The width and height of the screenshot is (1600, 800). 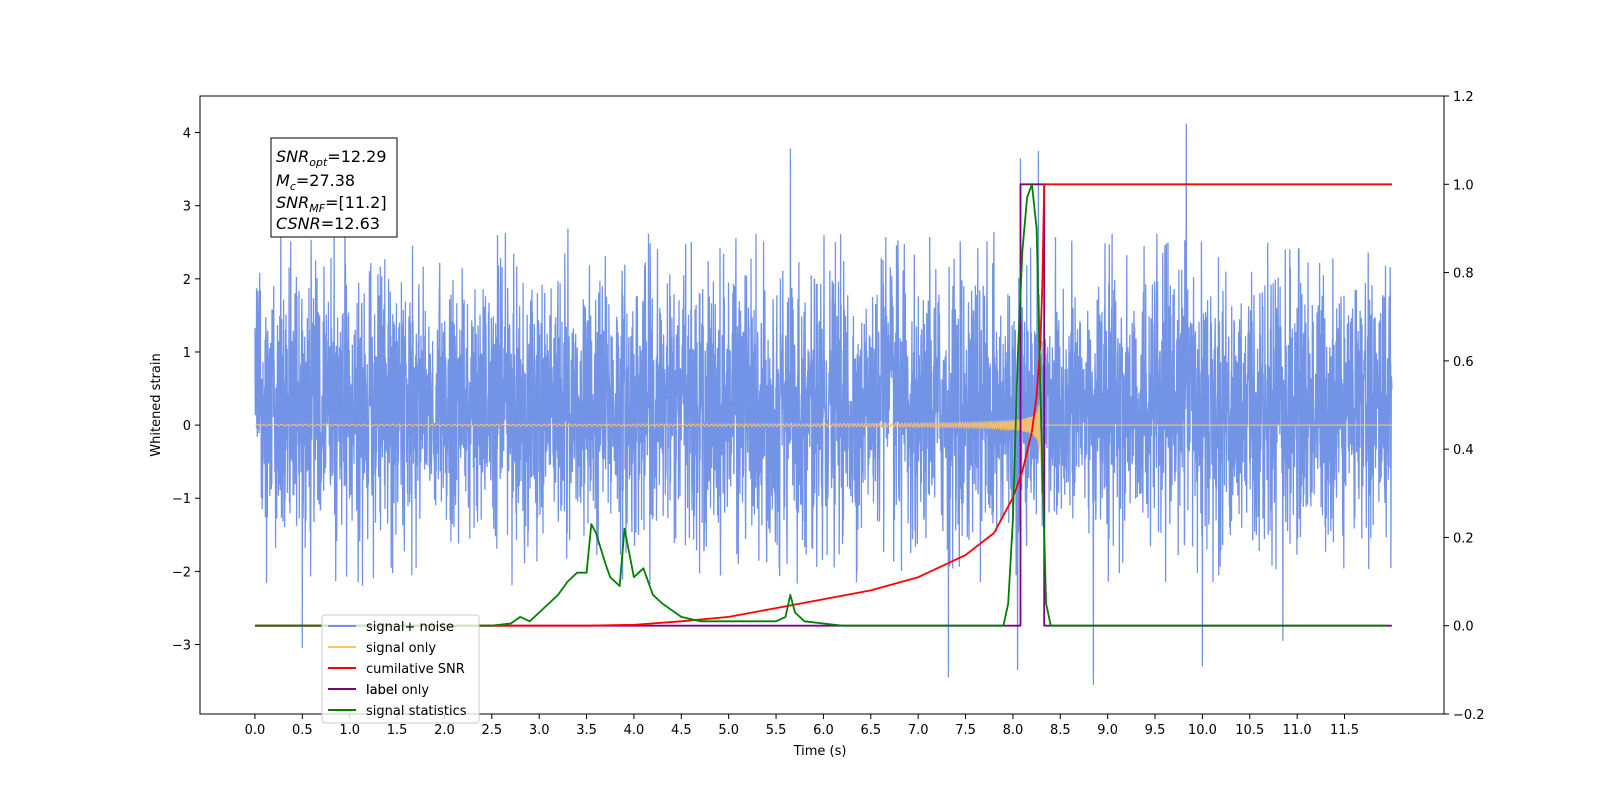 What do you see at coordinates (331, 204) in the screenshot?
I see `annotation-snr-mf: SNRMF=[11.2]` at bounding box center [331, 204].